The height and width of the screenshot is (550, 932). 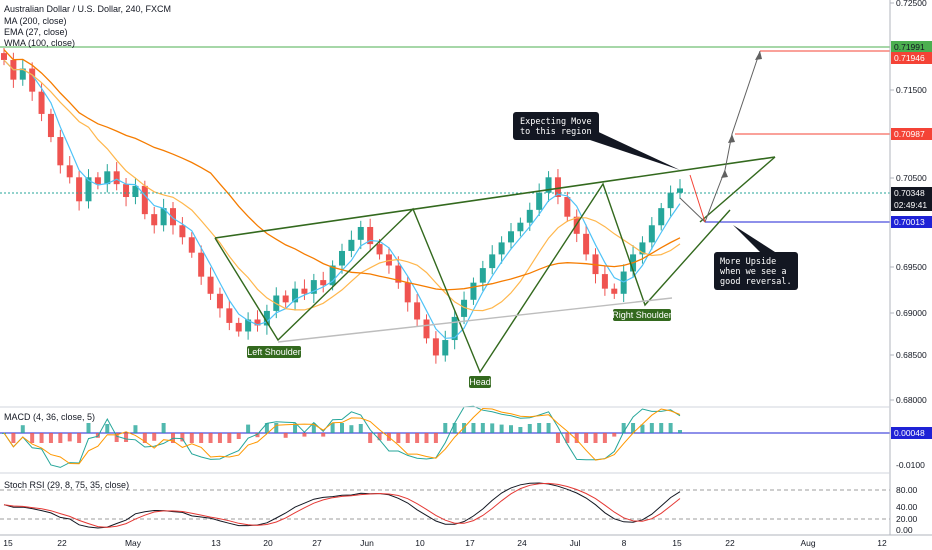 What do you see at coordinates (677, 543) in the screenshot?
I see `x-tick-label: 15` at bounding box center [677, 543].